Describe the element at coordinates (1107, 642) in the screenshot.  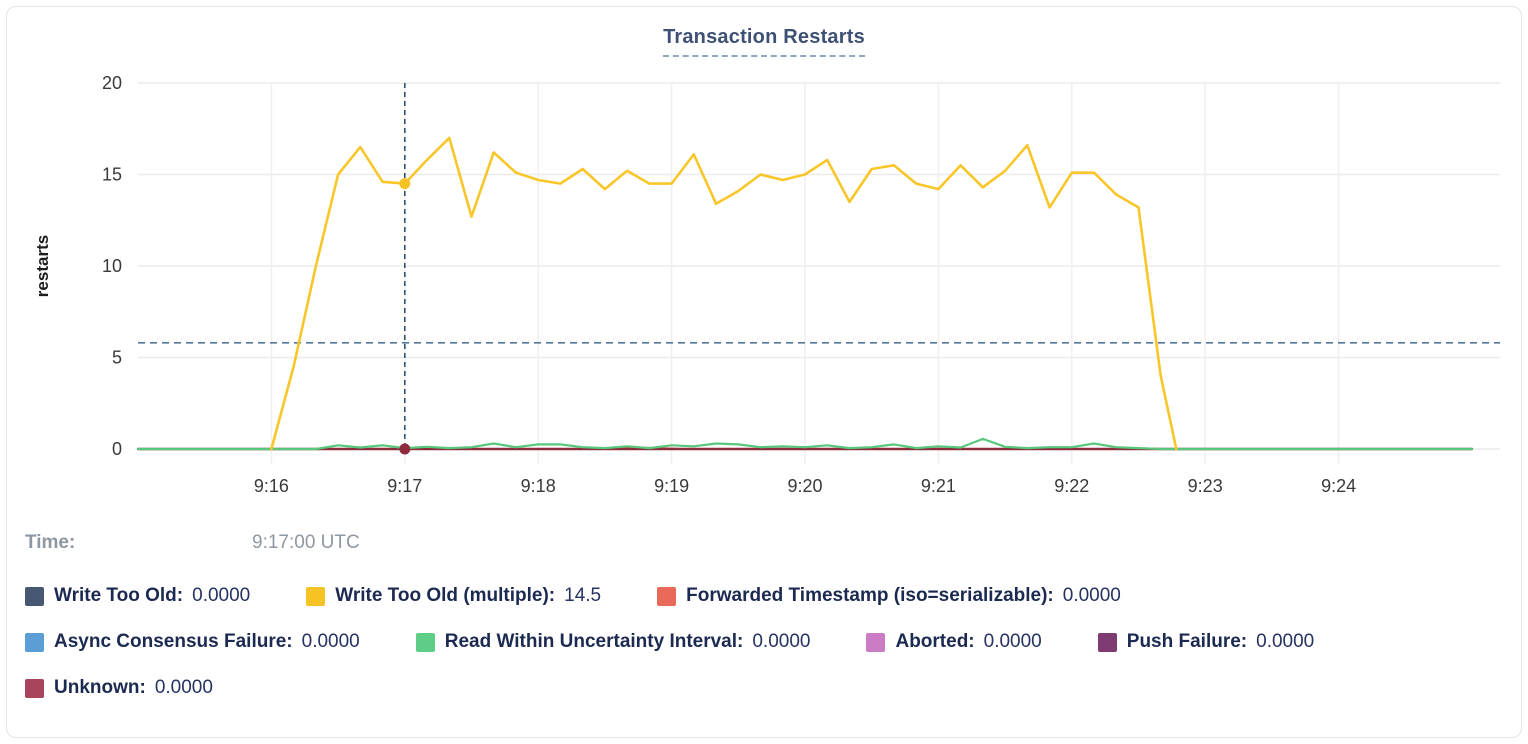
I see `legend-swatch-push-failure` at that location.